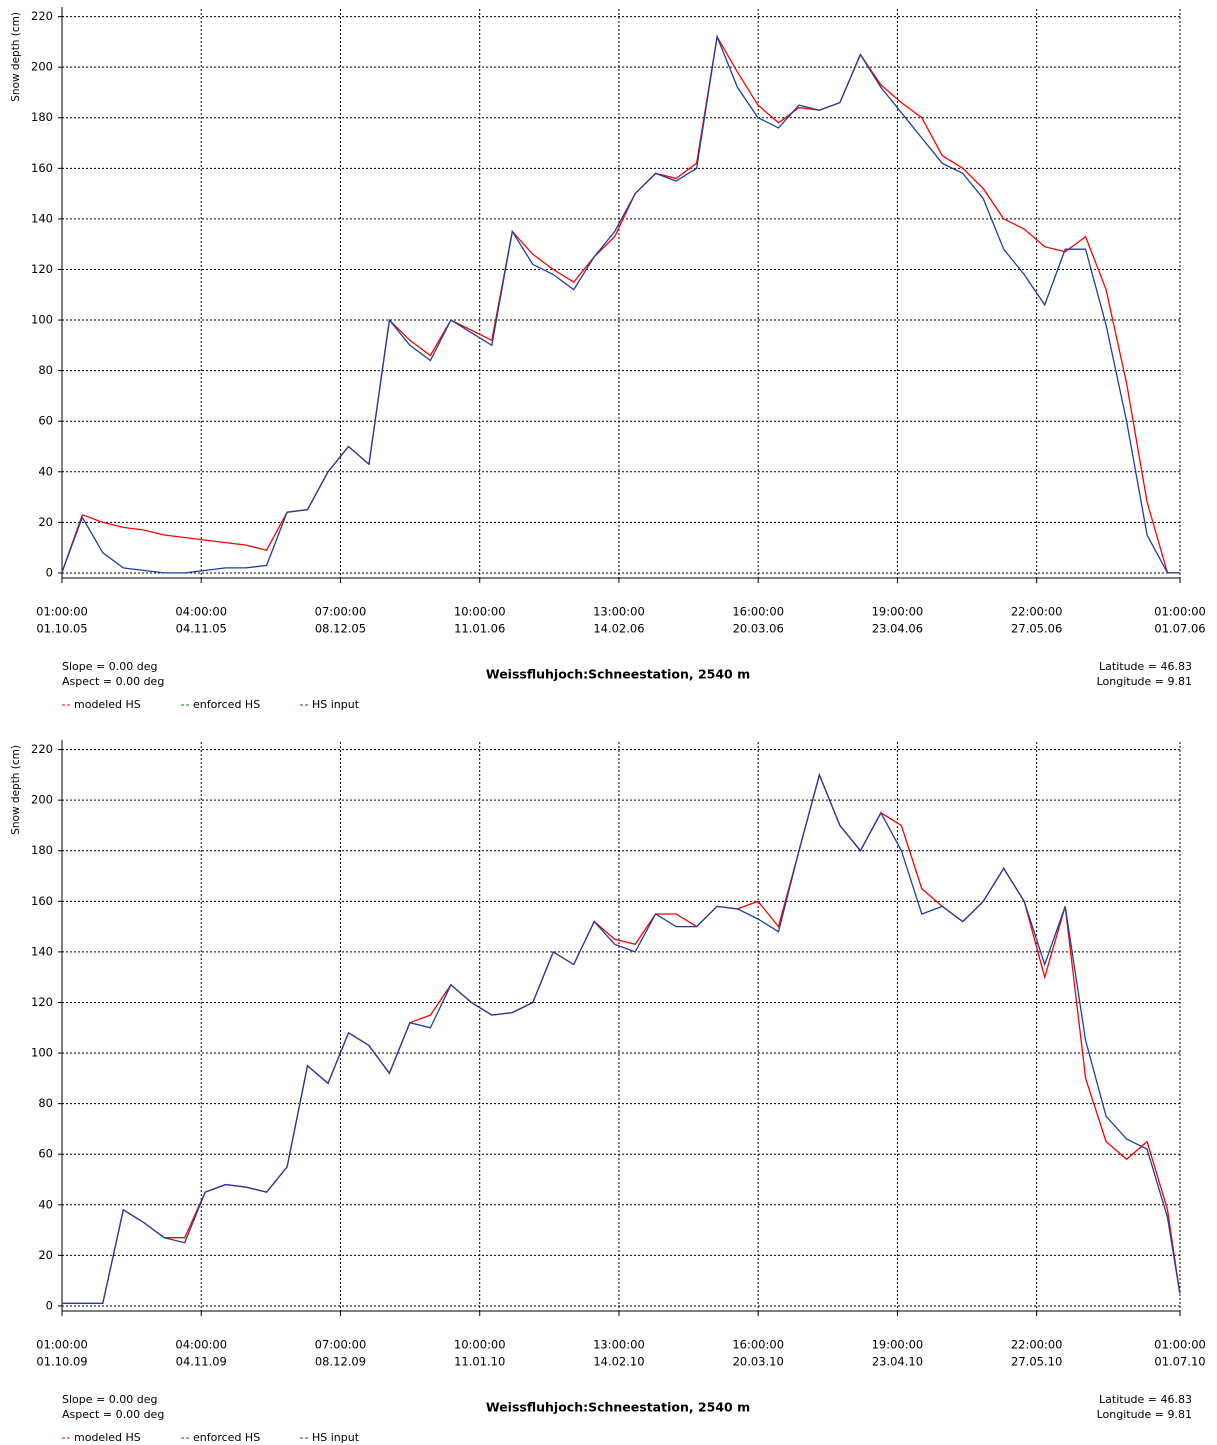  I want to click on x-tick-label: 04.11.05, so click(201, 629).